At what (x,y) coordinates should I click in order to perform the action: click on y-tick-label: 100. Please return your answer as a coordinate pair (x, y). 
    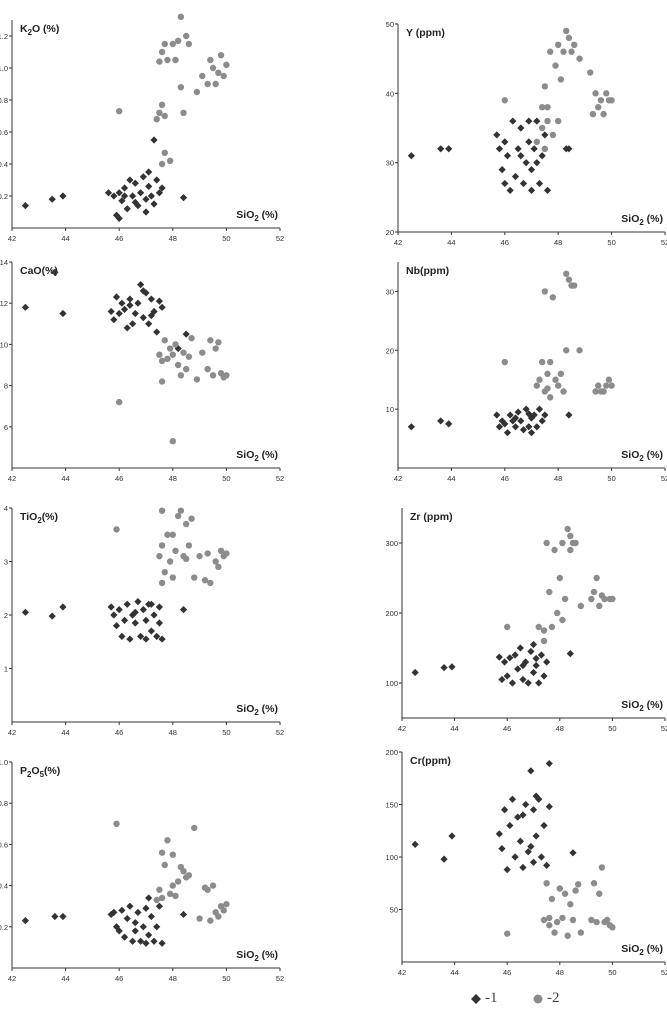
    Looking at the image, I should click on (391, 683).